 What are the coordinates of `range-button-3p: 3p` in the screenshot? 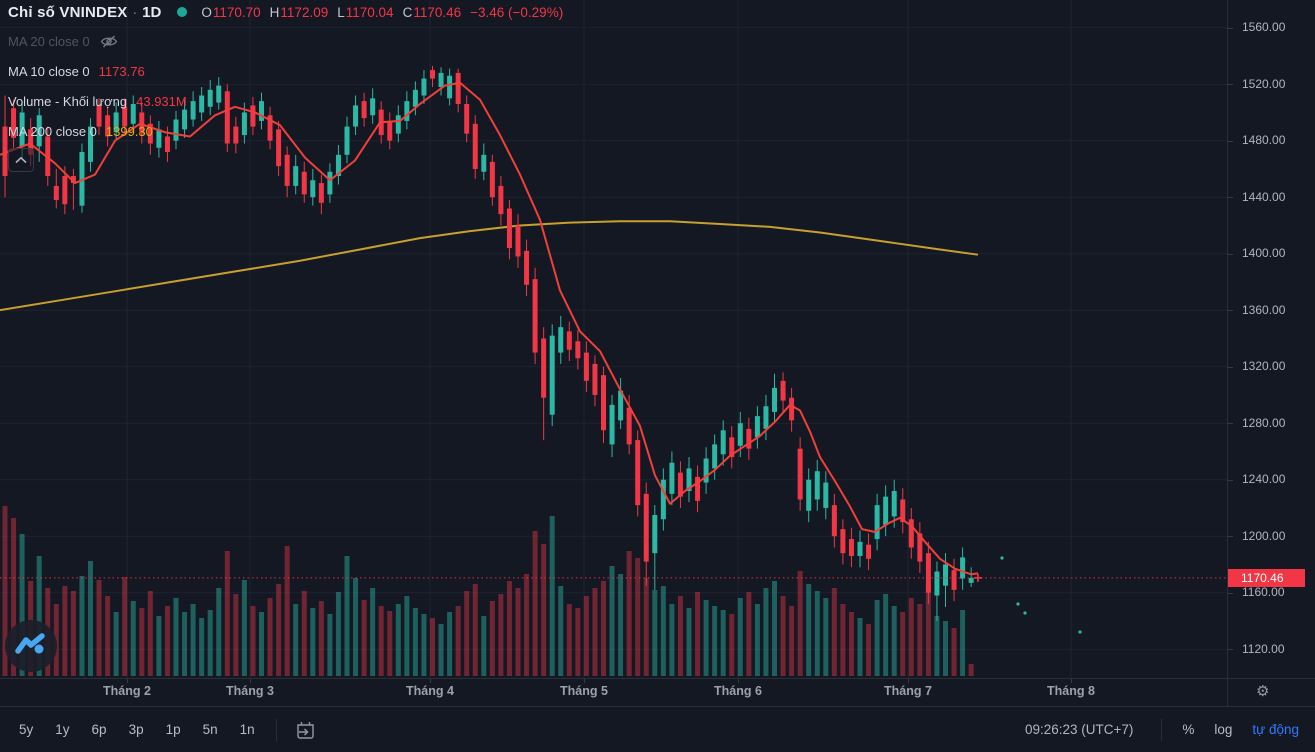 It's located at (136, 729).